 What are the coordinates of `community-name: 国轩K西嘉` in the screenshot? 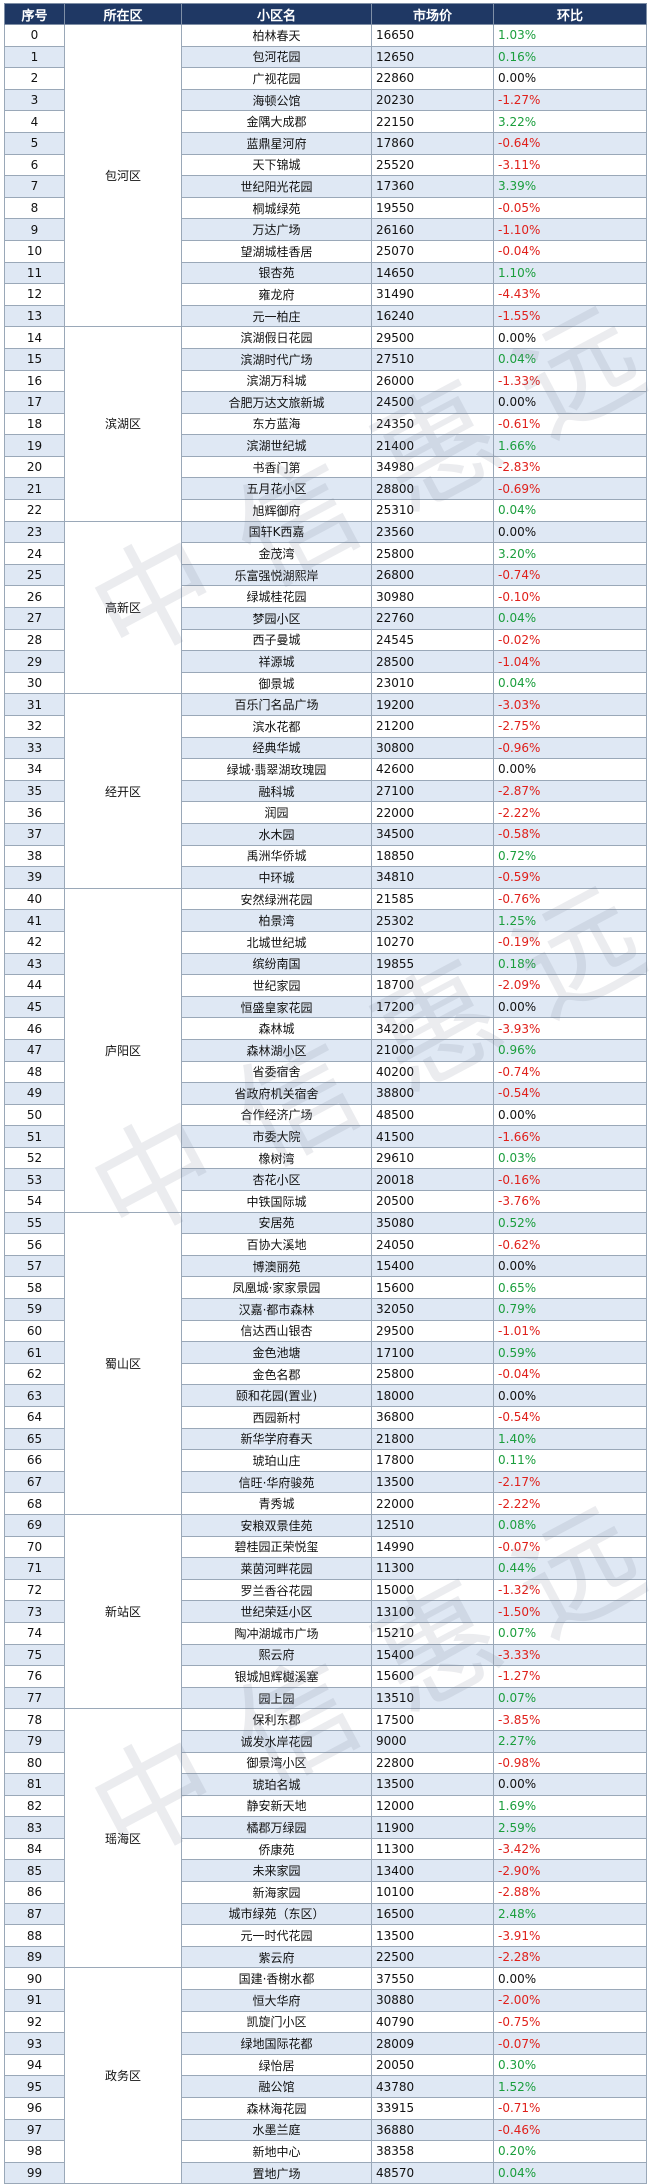 It's located at (276, 532).